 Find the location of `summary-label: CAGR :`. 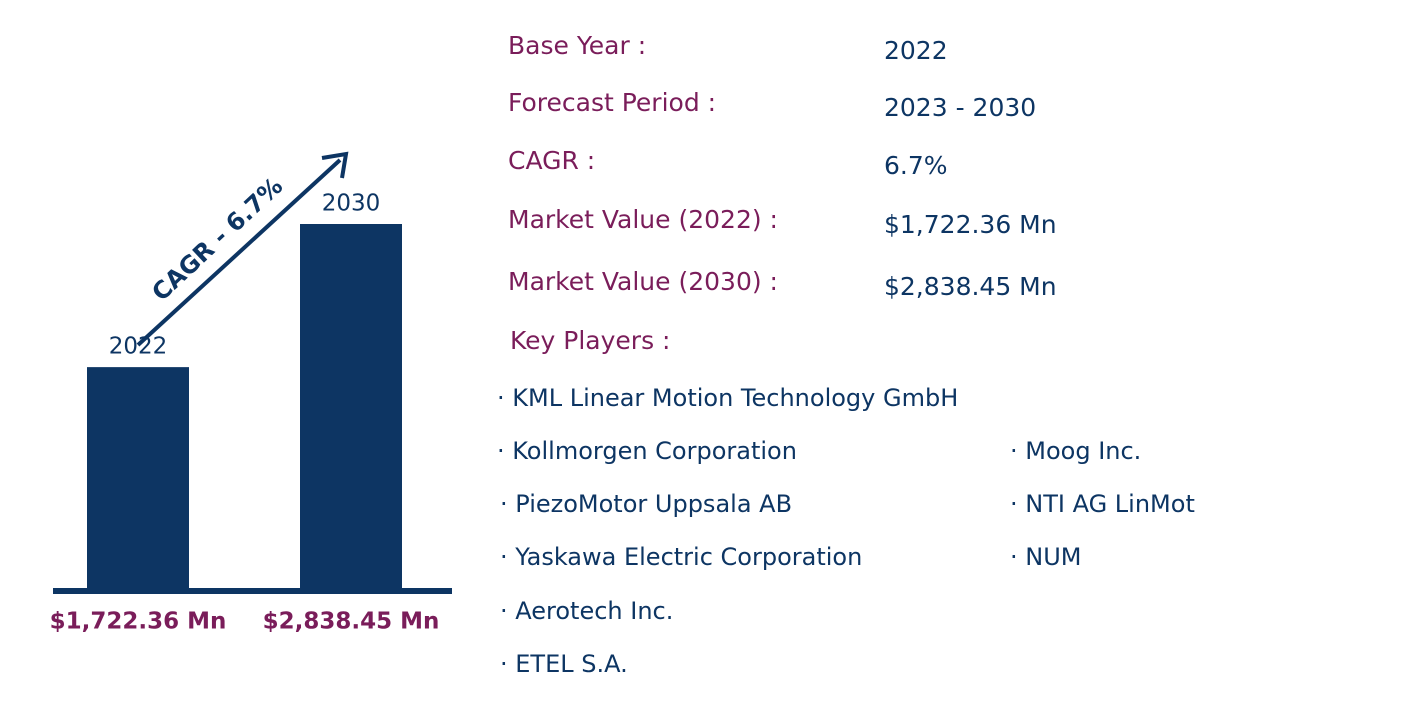

summary-label: CAGR : is located at coordinates (551, 160).